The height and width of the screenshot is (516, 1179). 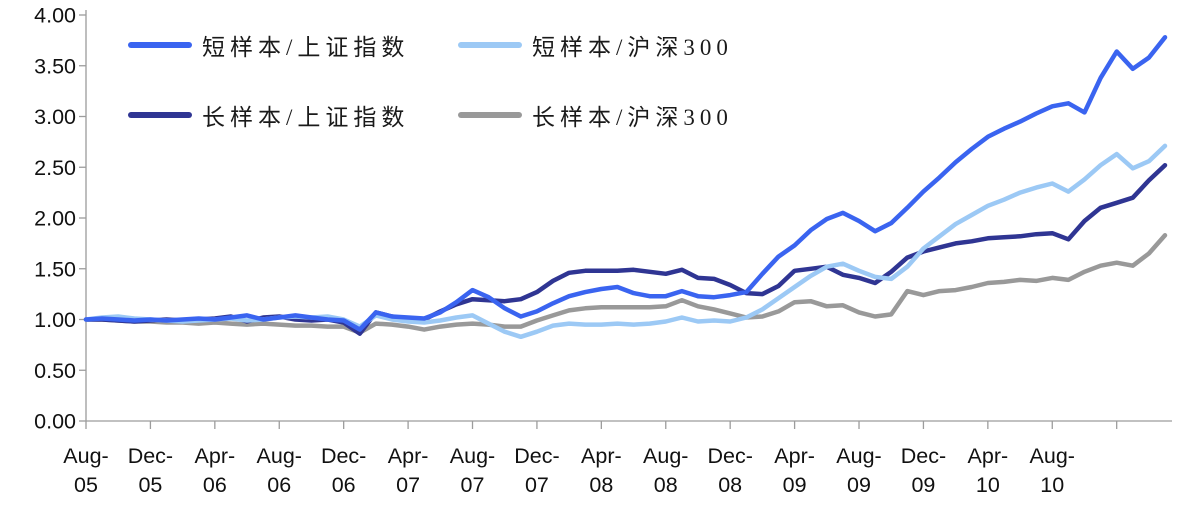 What do you see at coordinates (632, 47) in the screenshot?
I see `legend-label-short-csi300: 短样本/沪深300` at bounding box center [632, 47].